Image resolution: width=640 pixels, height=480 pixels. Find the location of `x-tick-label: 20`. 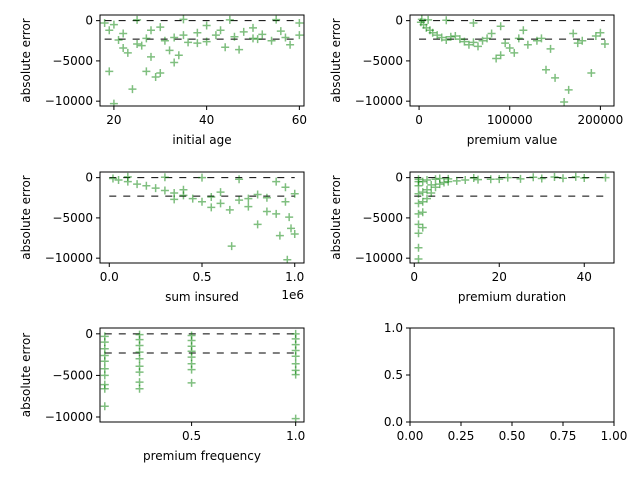

x-tick-label: 20 is located at coordinates (113, 120).